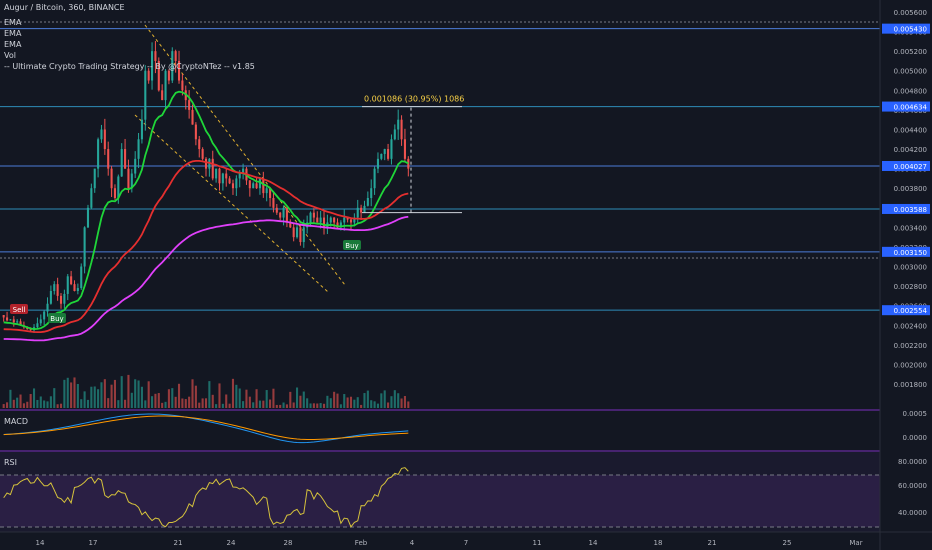  I want to click on ema-legend-3: EMA, so click(13, 44).